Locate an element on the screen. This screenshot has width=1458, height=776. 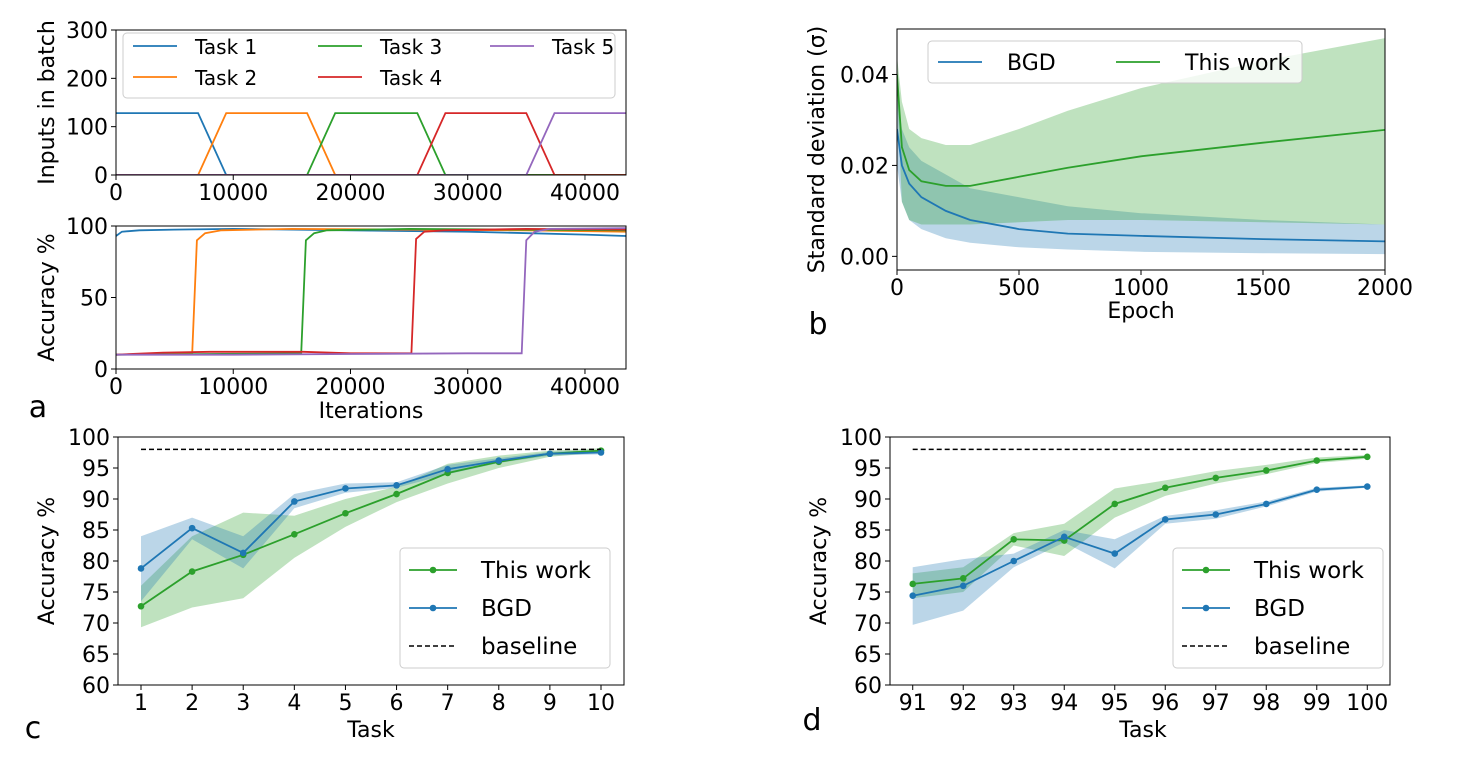
x-tick-label: 2 is located at coordinates (192, 703).